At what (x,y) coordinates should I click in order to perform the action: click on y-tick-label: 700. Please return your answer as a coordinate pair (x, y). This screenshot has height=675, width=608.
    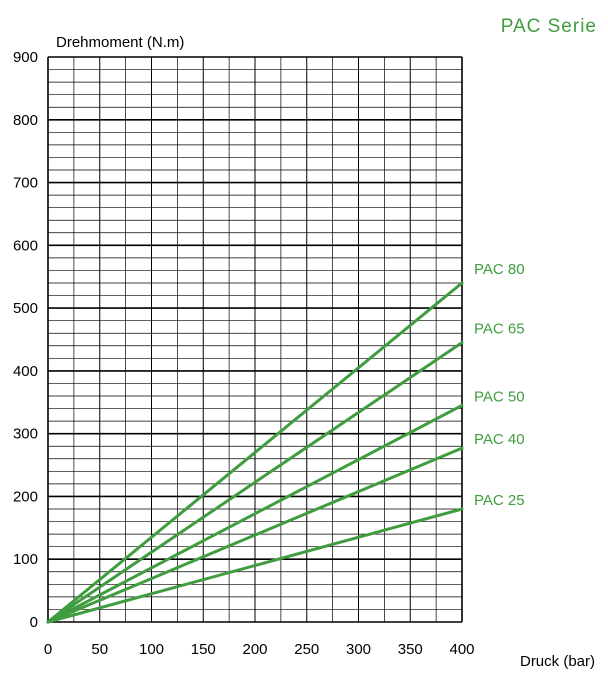
    Looking at the image, I should click on (25, 183).